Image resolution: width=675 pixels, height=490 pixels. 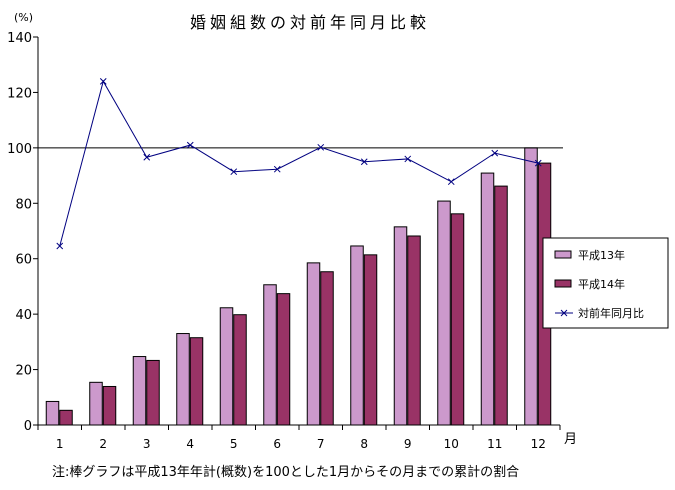 What do you see at coordinates (538, 444) in the screenshot?
I see `x-tick-label: 12` at bounding box center [538, 444].